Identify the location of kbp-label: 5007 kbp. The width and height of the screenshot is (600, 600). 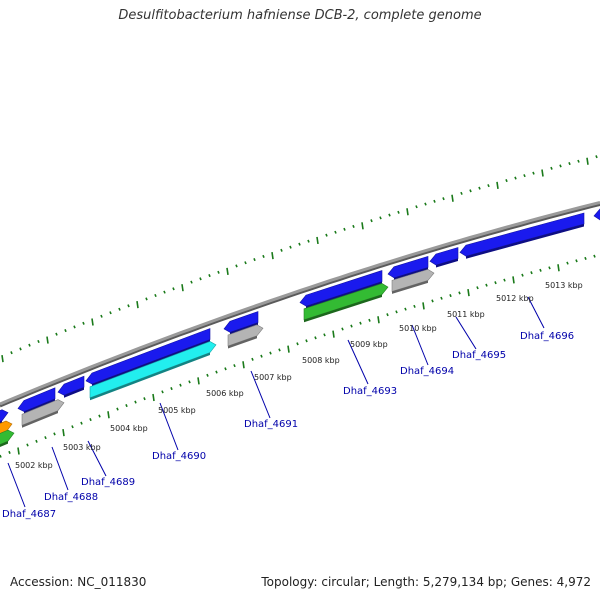
(273, 377).